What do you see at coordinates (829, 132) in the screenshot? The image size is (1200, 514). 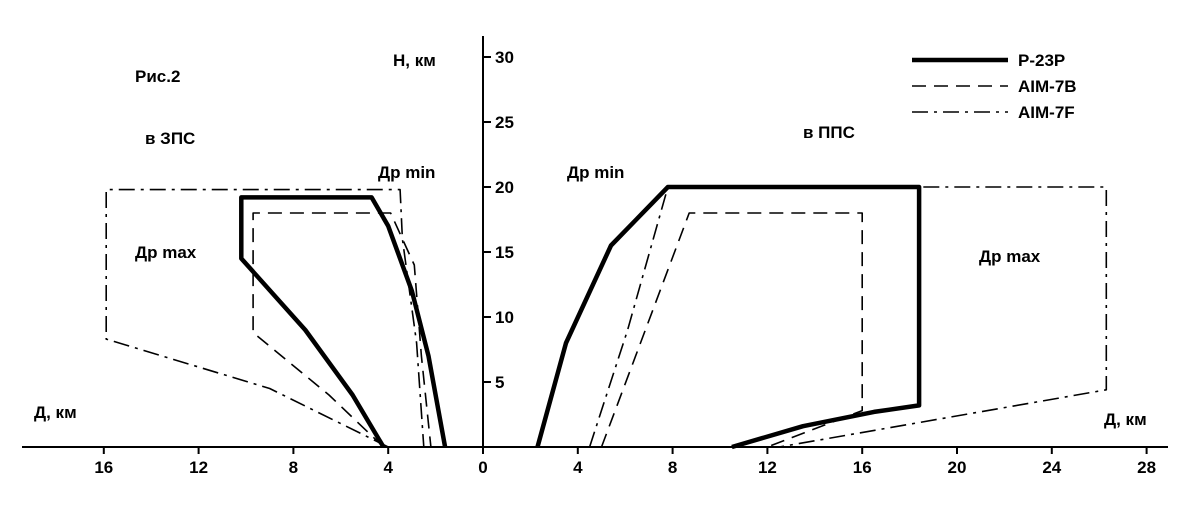 I see `front-hemisphere-label: в ППС` at bounding box center [829, 132].